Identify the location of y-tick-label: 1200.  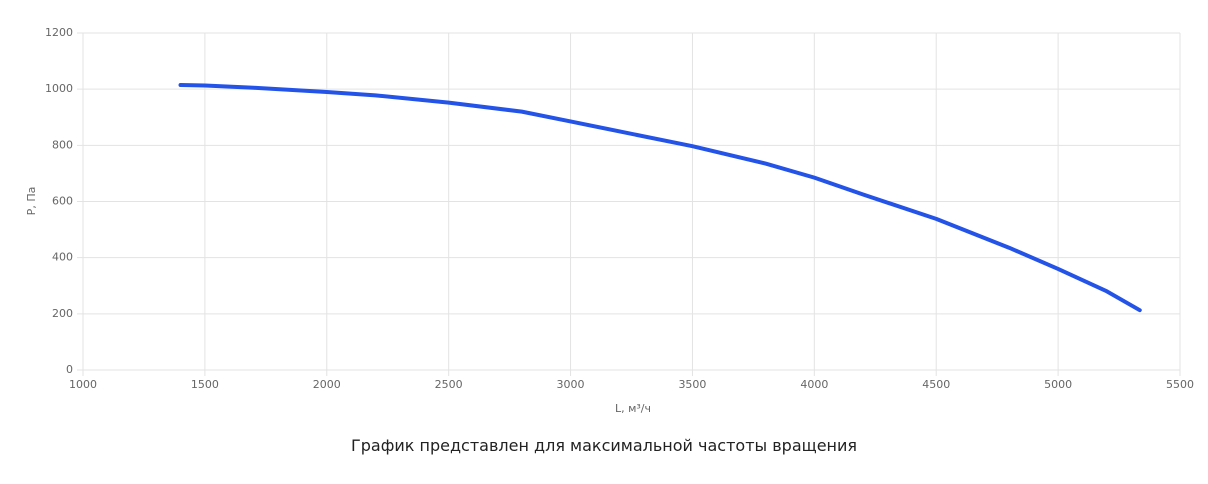
(59, 32).